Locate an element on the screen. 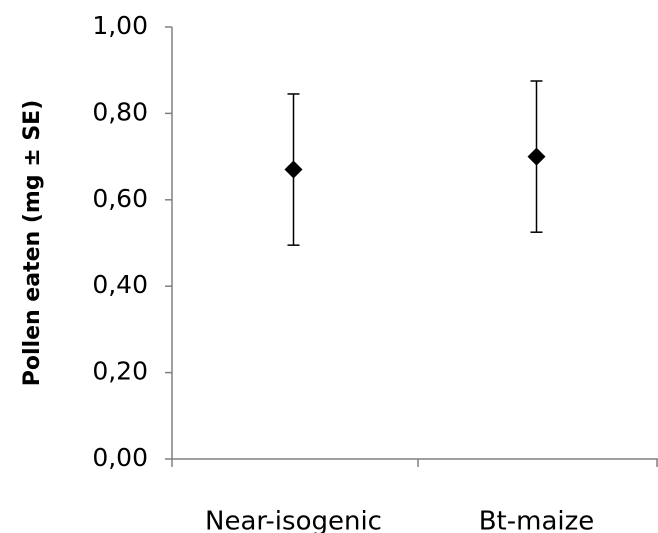  y-tick-label: 0,00 is located at coordinates (120, 457).